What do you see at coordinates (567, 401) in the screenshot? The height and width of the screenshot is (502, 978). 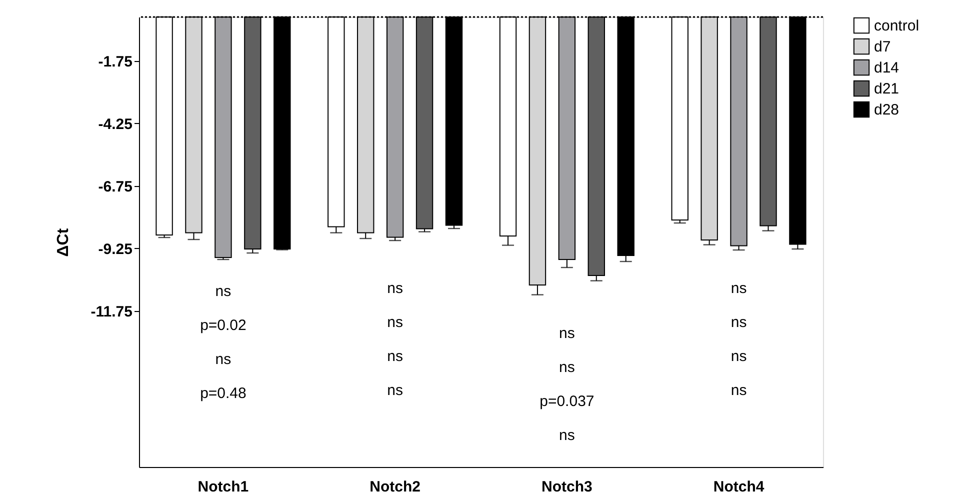 I see `annotation: p=0.037` at bounding box center [567, 401].